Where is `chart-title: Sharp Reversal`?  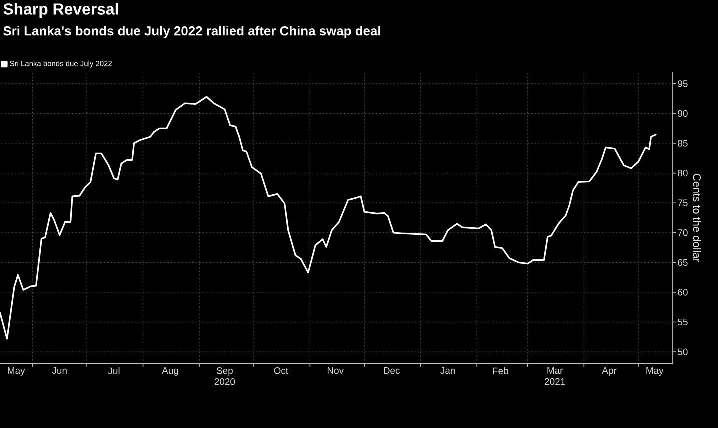 chart-title: Sharp Reversal is located at coordinates (61, 10).